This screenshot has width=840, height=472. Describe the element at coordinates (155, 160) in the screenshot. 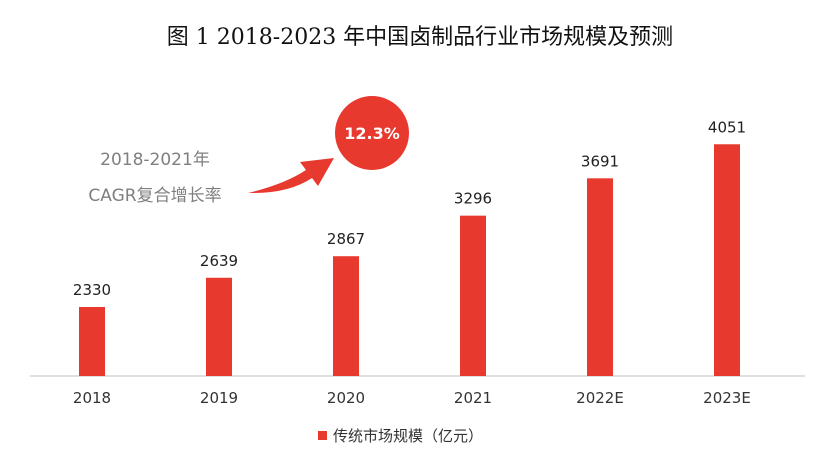

I see `cagr-label-line1: 2018-2021年` at that location.